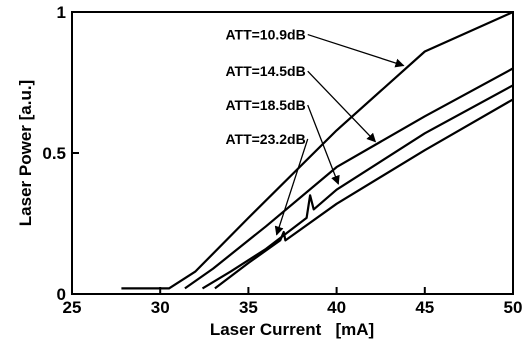  What do you see at coordinates (248, 307) in the screenshot?
I see `x-tick-label: 35` at bounding box center [248, 307].